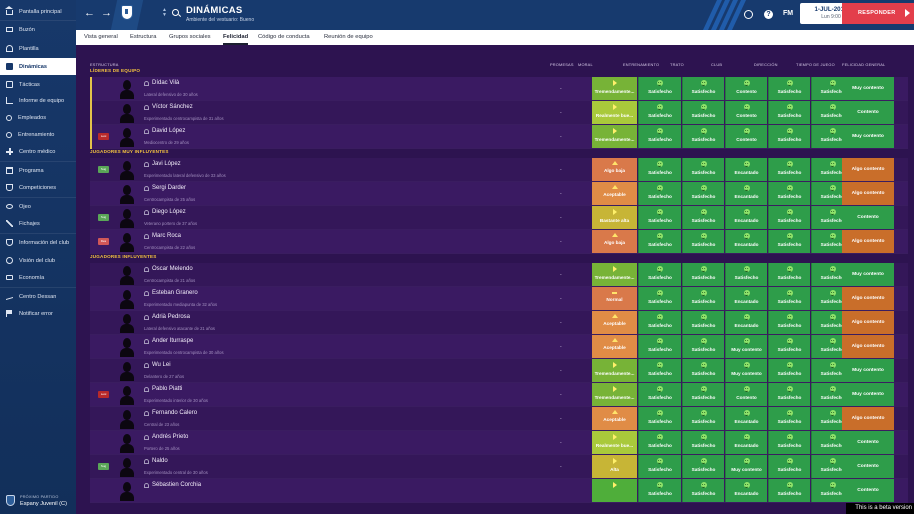 The height and width of the screenshot is (514, 914). I want to click on column-header-promesas: PROMESAS, so click(562, 64).